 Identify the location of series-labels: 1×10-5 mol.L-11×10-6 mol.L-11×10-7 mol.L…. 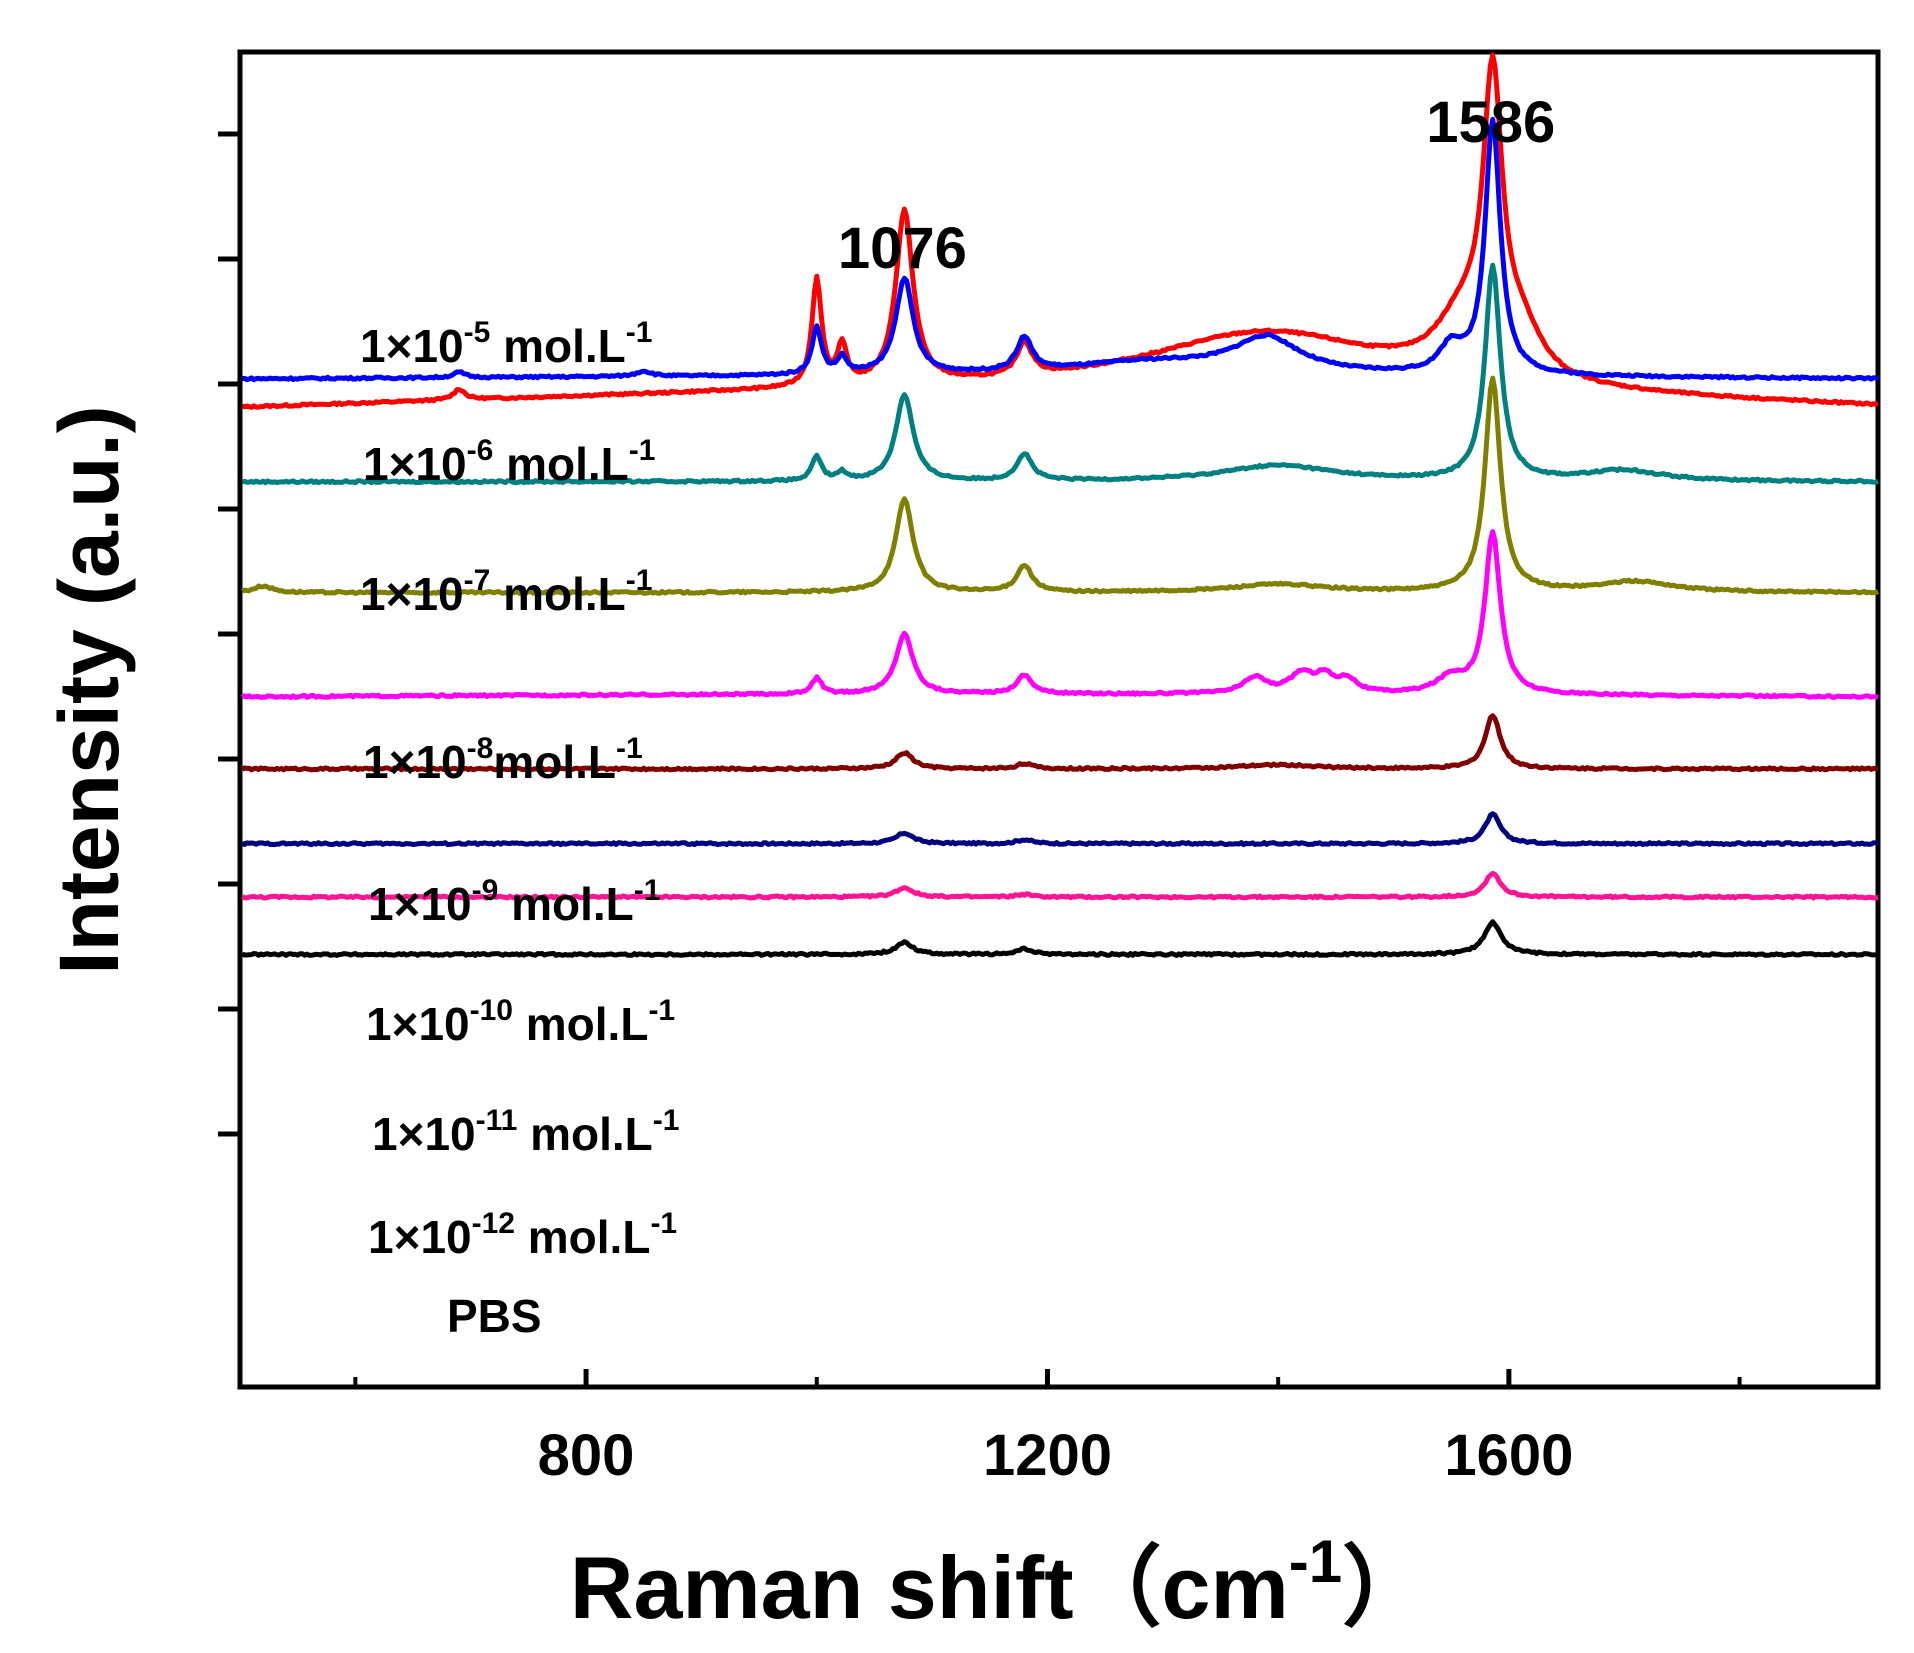
(519, 829).